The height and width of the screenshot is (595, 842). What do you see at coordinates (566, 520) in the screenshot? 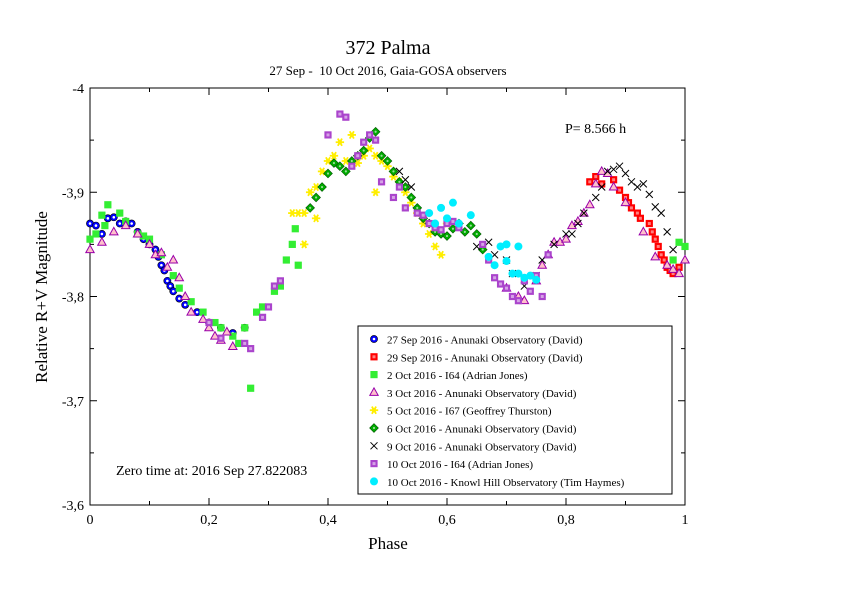
I see `x-tick-label: 0,8` at bounding box center [566, 520].